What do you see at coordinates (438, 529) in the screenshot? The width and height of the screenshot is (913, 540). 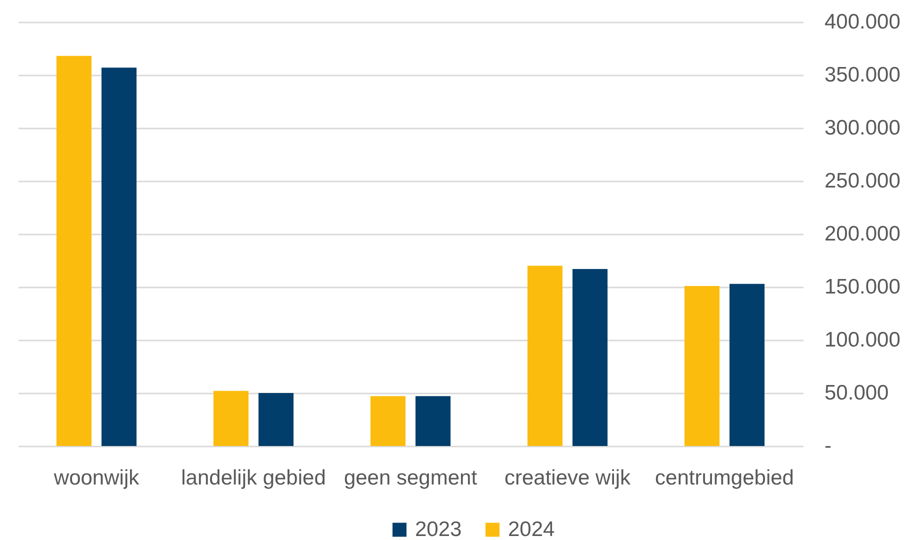 I see `legend-label: 2023` at bounding box center [438, 529].